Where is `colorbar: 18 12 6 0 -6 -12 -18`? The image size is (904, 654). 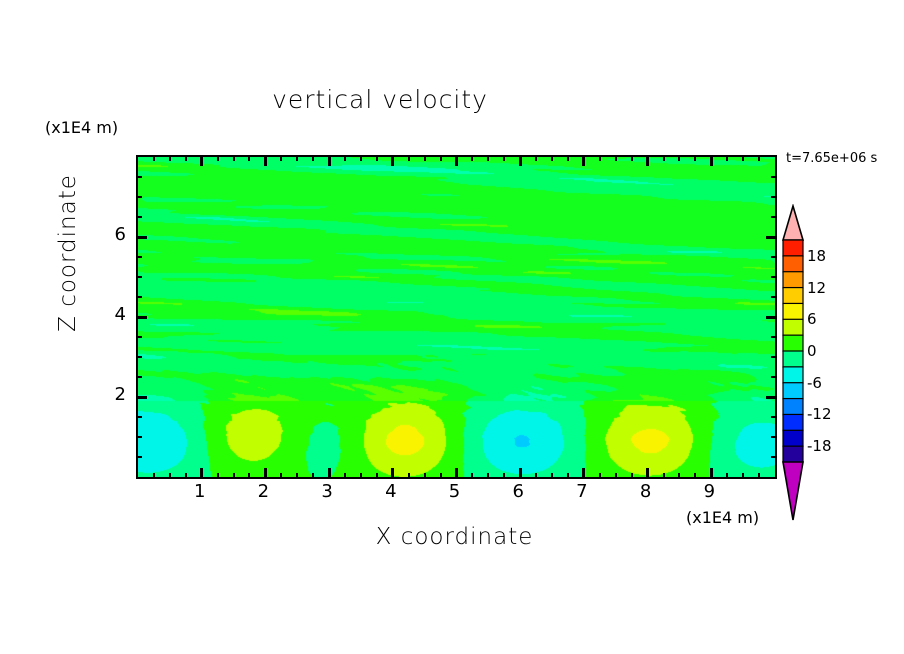
colorbar: 18 12 6 0 -6 -12 -18 is located at coordinates (843, 364).